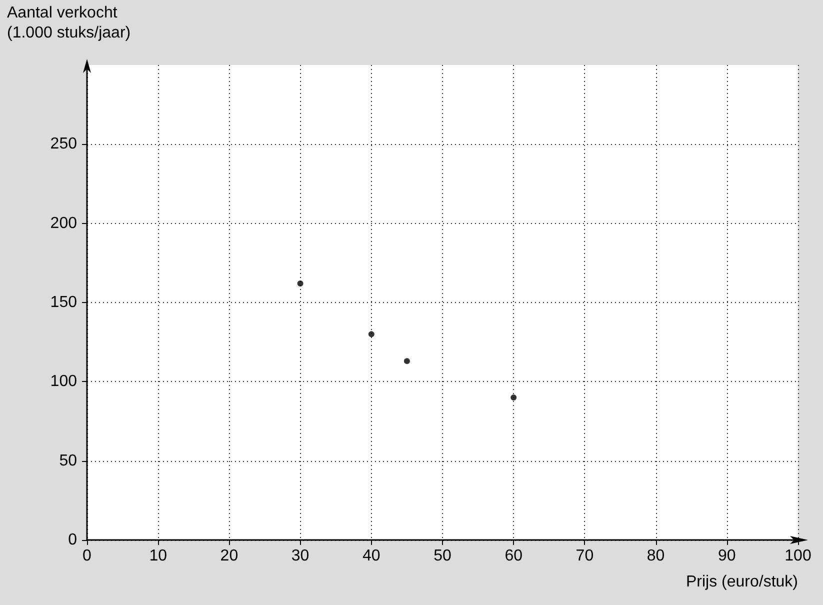 The width and height of the screenshot is (823, 605). Describe the element at coordinates (727, 556) in the screenshot. I see `x-tick-label: 90` at that location.